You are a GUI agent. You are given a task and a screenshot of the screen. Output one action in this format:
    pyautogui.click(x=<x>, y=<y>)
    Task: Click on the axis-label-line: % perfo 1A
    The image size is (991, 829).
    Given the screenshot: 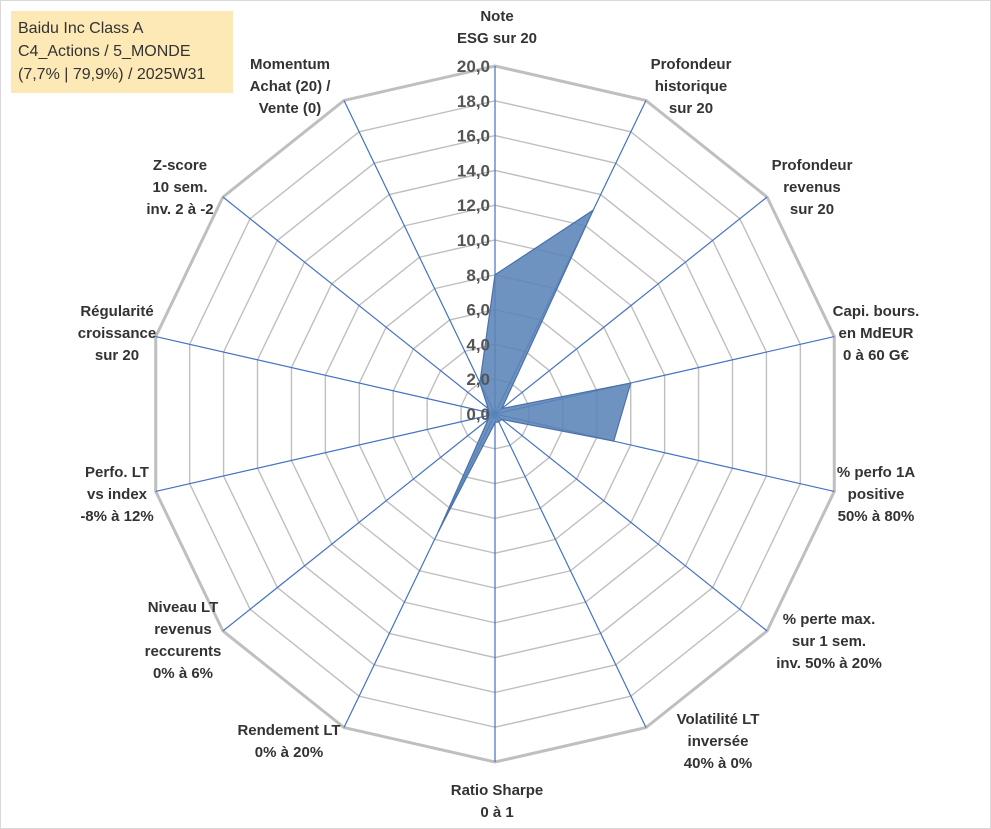 What is the action you would take?
    pyautogui.click(x=876, y=472)
    